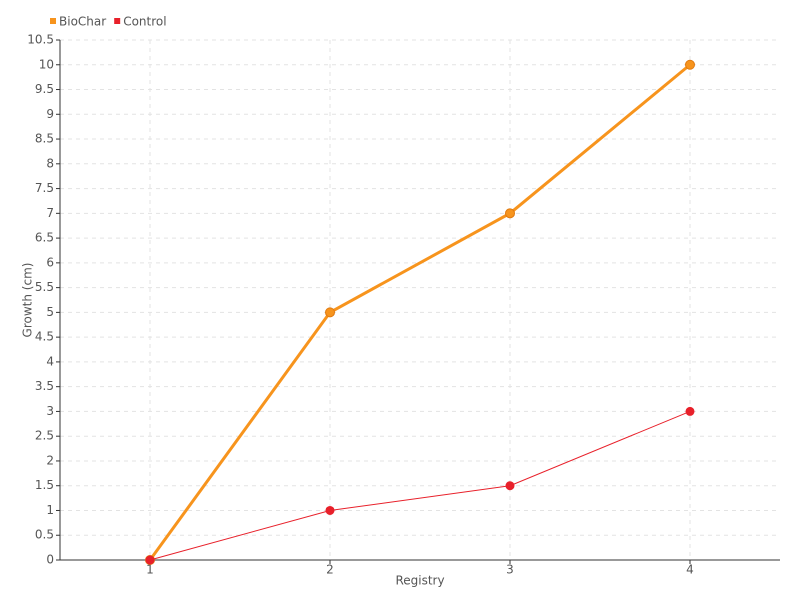 This screenshot has height=600, width=800. Describe the element at coordinates (510, 570) in the screenshot. I see `x-tick-label: 3` at that location.